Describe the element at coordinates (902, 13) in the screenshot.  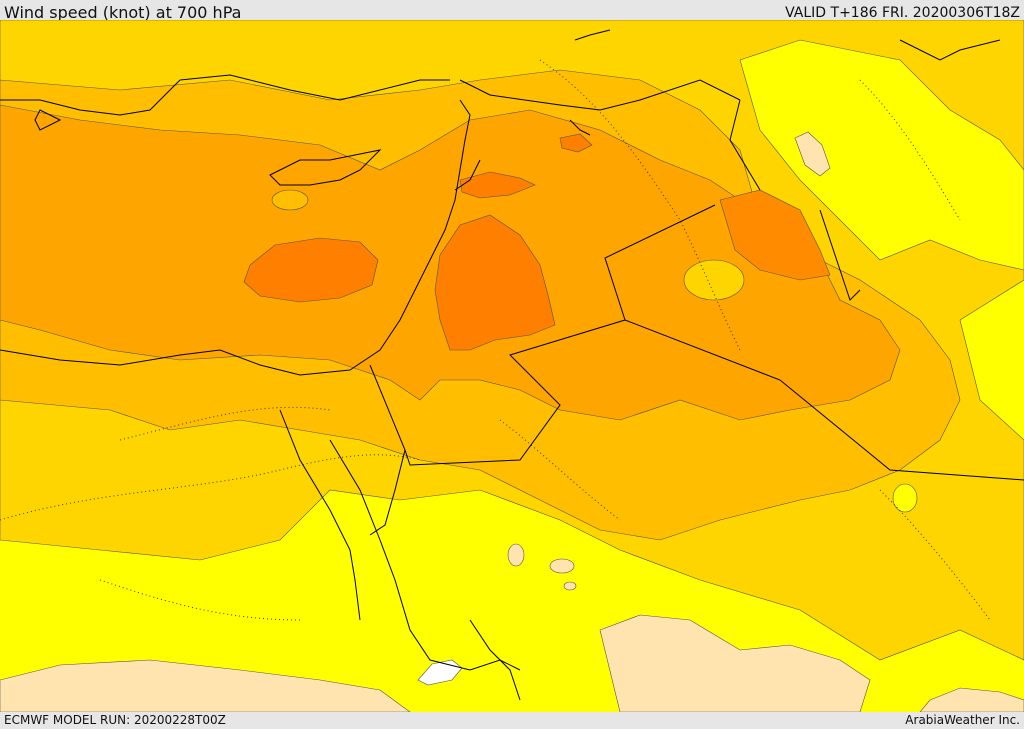
I see `valid-time: VALID T+186 FRI. 20200306T18Z` at that location.